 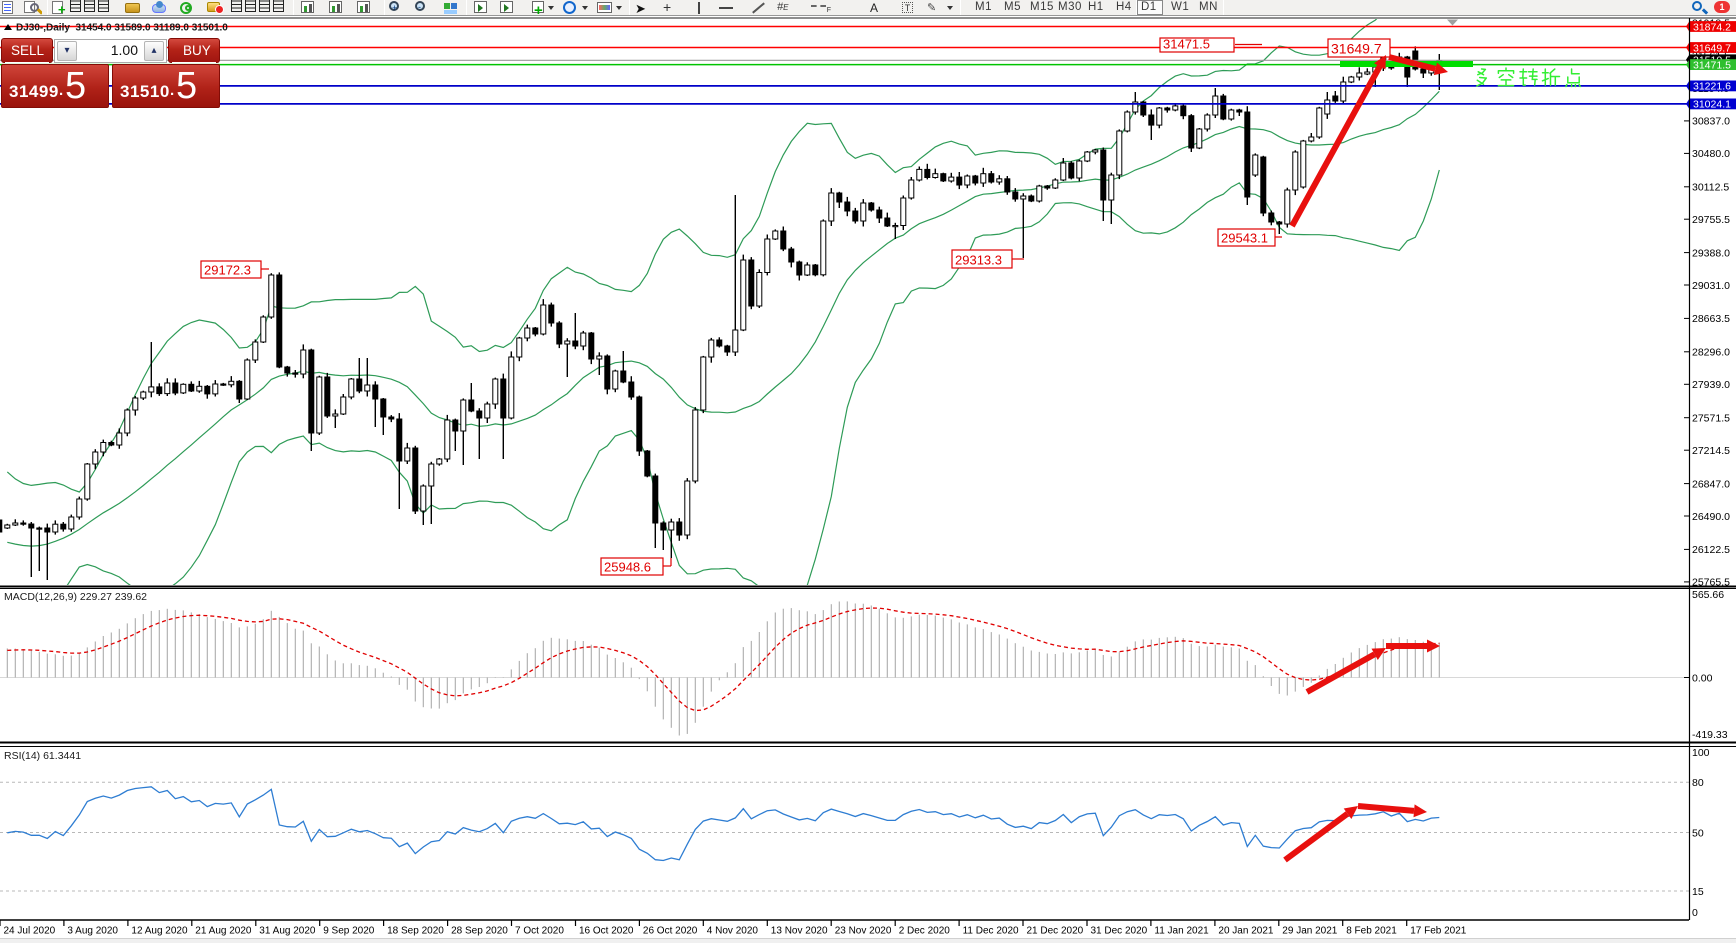 I want to click on svg-text: 28296.0, so click(x=1711, y=353).